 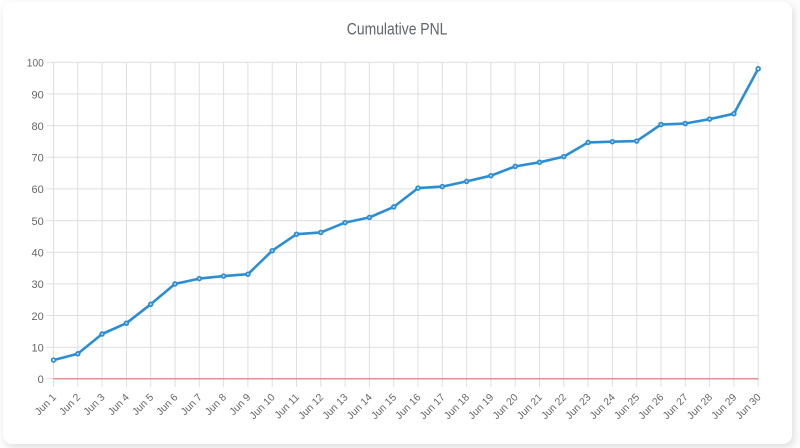 What do you see at coordinates (38, 127) in the screenshot?
I see `svg-text: 80` at bounding box center [38, 127].